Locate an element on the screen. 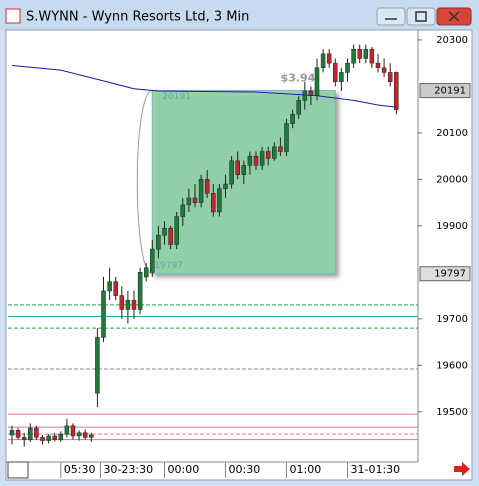 The height and width of the screenshot is (486, 479). maximize-button is located at coordinates (421, 16).